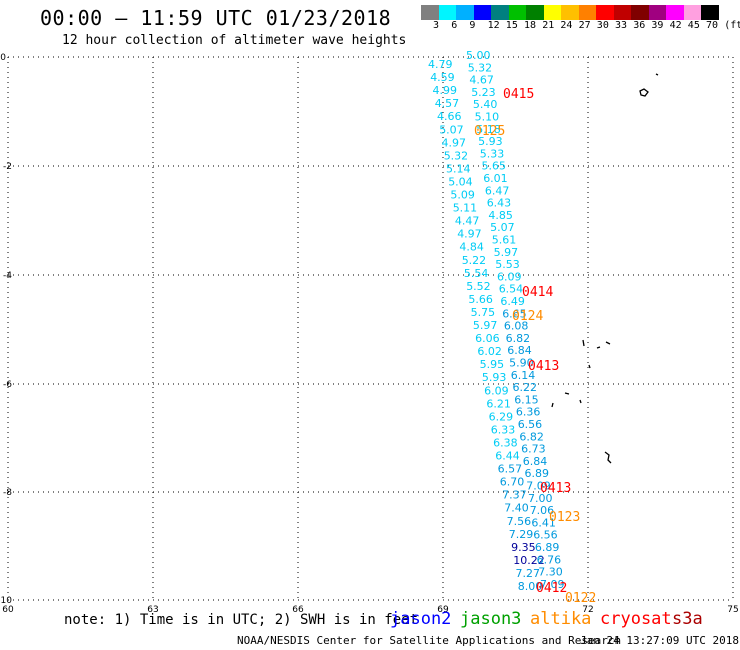 The image size is (740, 650). Describe the element at coordinates (467, 221) in the screenshot. I see `swh-value: 4.47` at that location.